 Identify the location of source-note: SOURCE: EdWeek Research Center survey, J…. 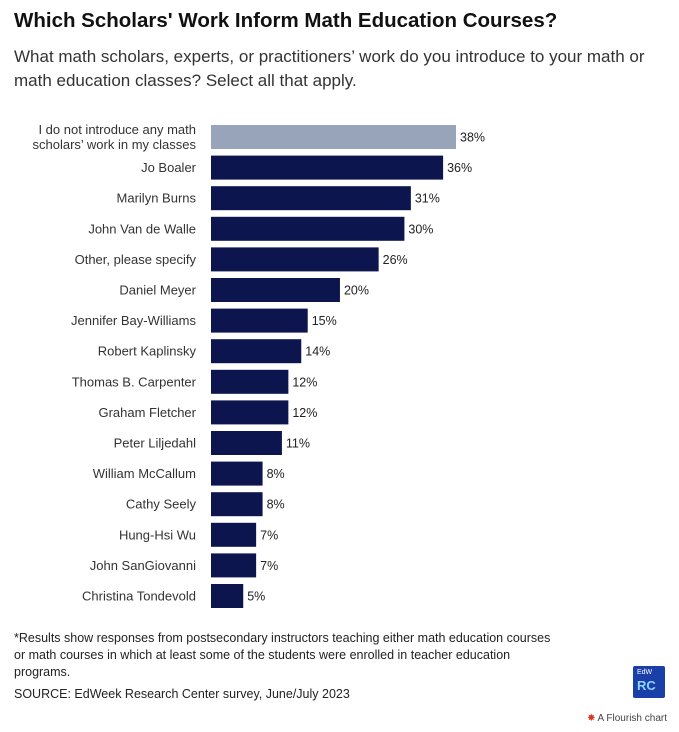
(182, 694).